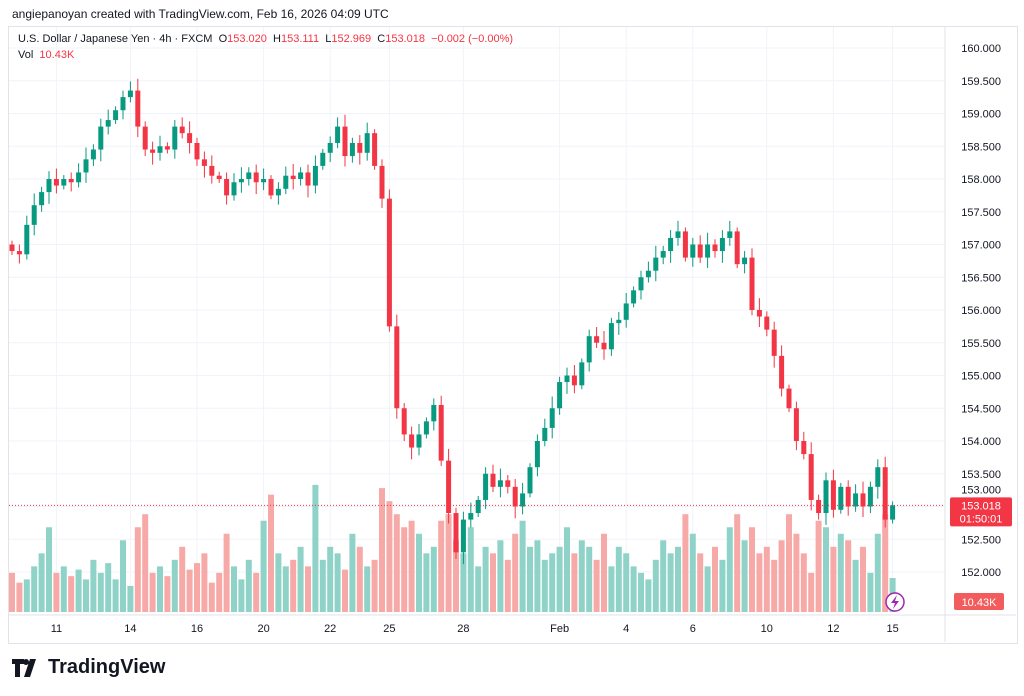 The width and height of the screenshot is (1024, 696). What do you see at coordinates (981, 344) in the screenshot?
I see `price-tick-label: 155.500` at bounding box center [981, 344].